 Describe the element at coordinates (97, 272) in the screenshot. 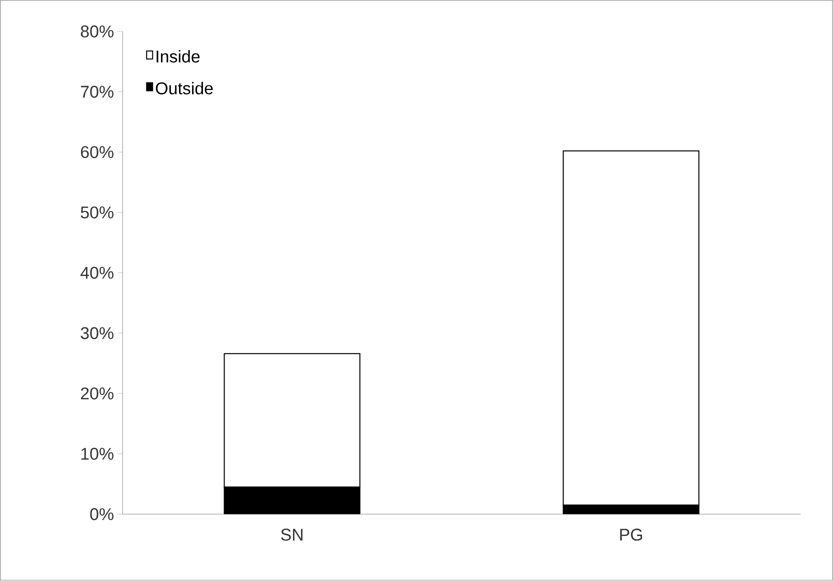

I see `y-tick-label: 40%` at that location.